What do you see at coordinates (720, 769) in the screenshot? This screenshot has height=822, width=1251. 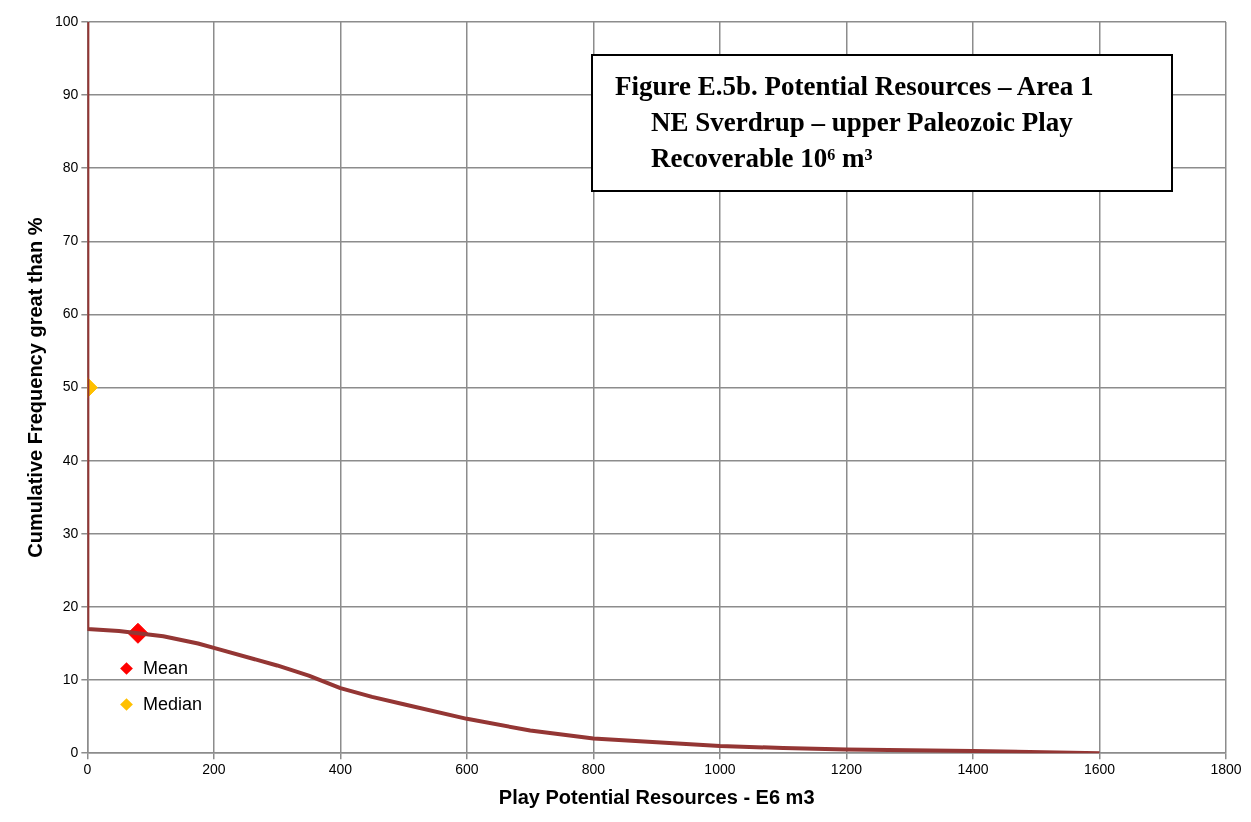 I see `x-tick-label: 1000` at bounding box center [720, 769].